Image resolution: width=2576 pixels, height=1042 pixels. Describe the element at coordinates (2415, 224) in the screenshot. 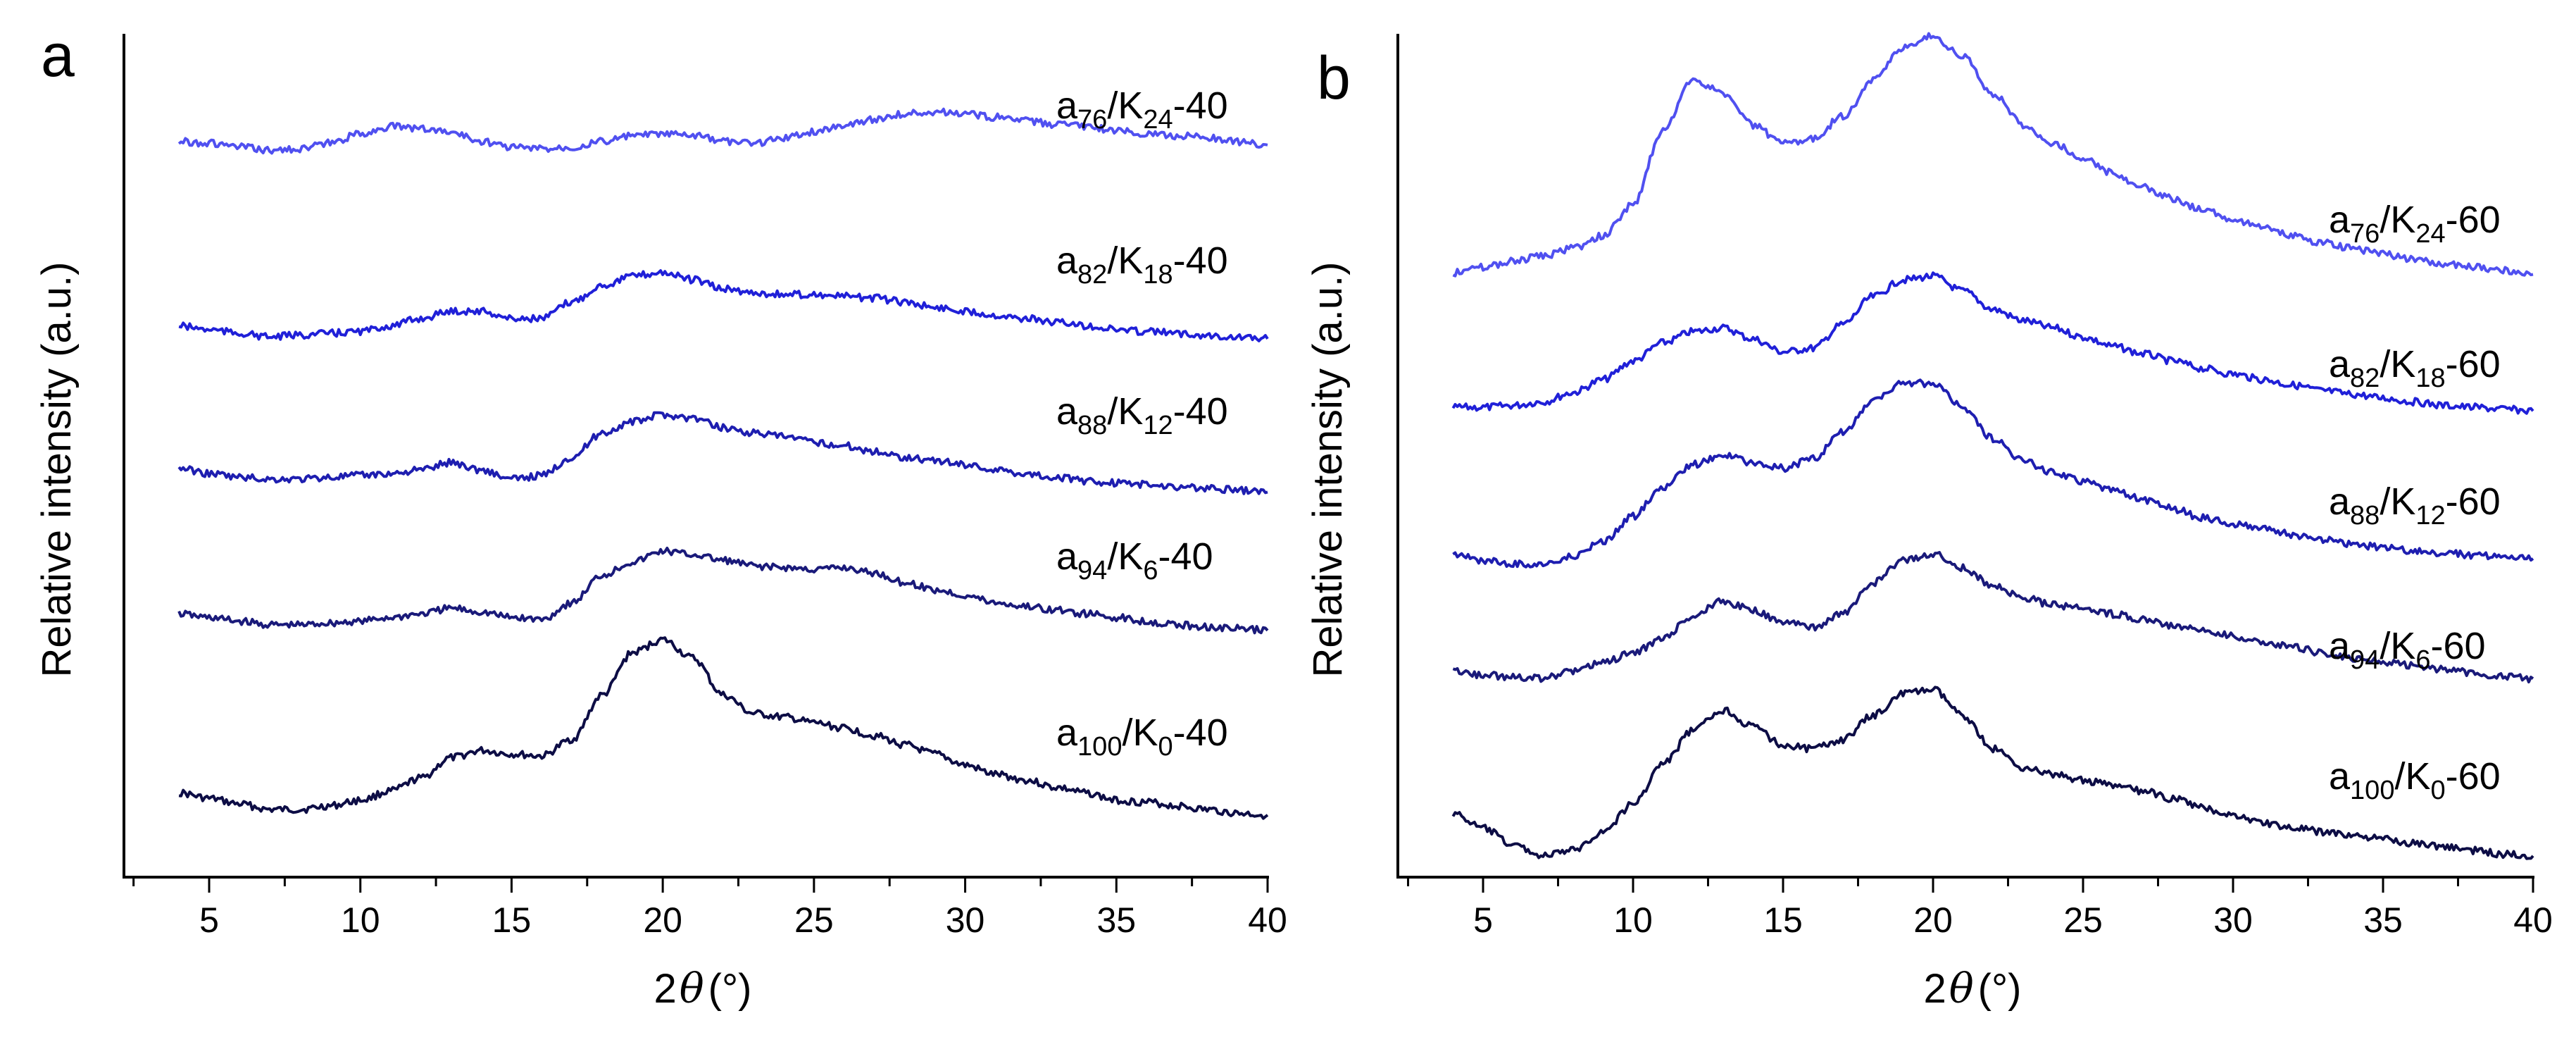

I see `series-label: a76/K24-60` at that location.